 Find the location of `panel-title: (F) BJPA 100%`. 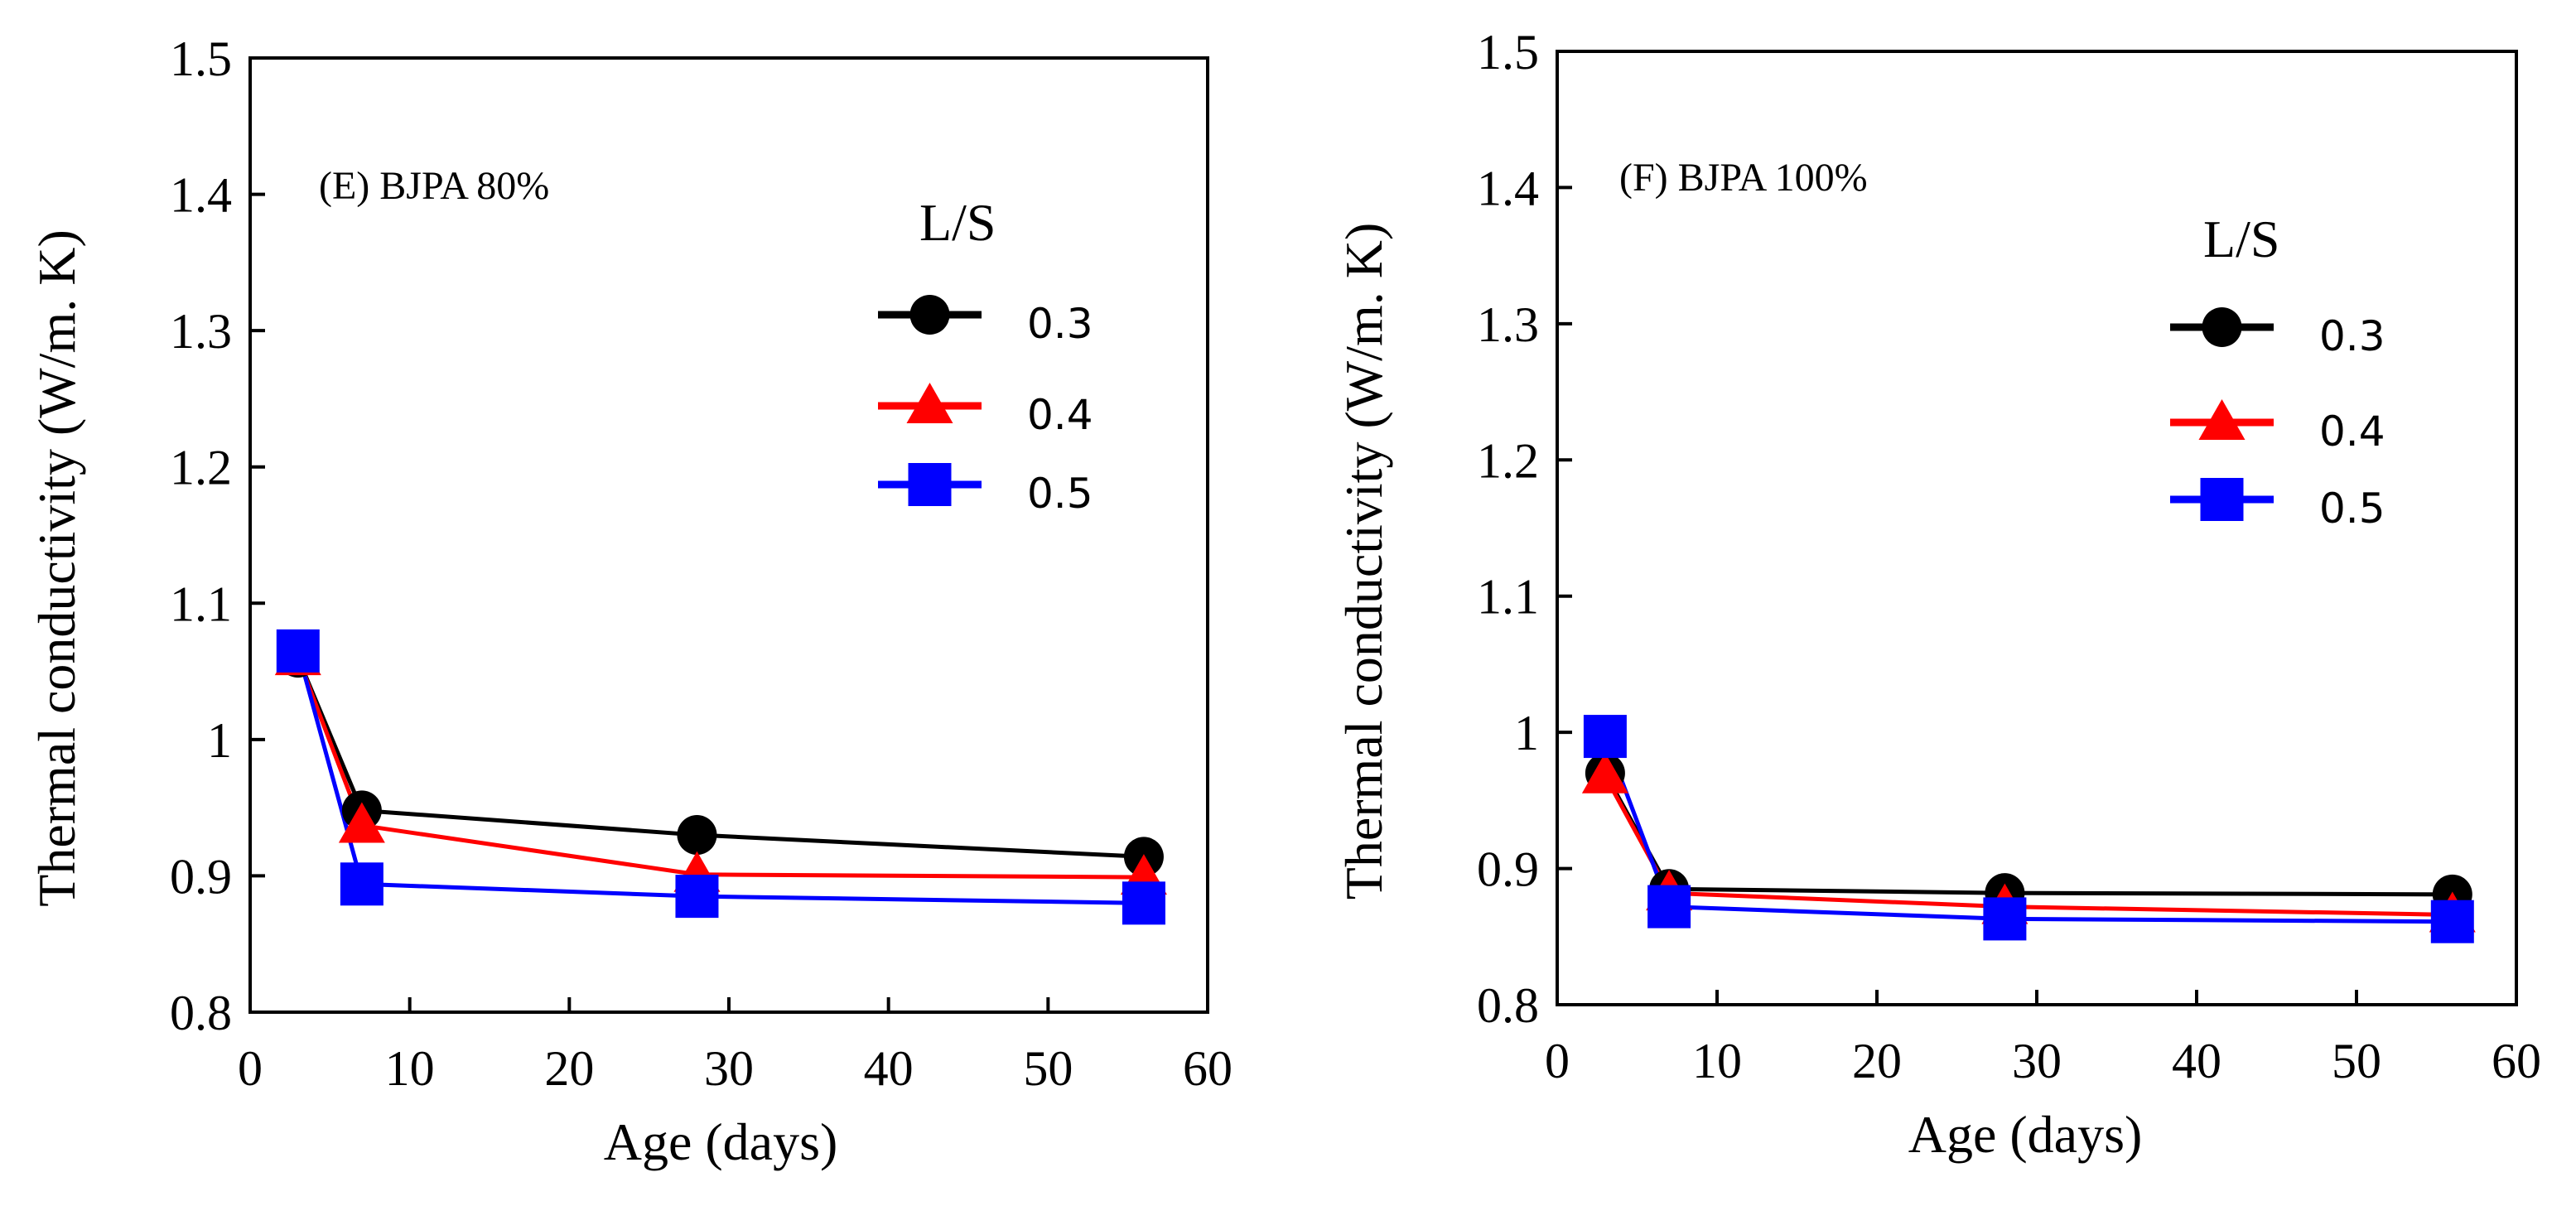

panel-title: (F) BJPA 100% is located at coordinates (1744, 178).